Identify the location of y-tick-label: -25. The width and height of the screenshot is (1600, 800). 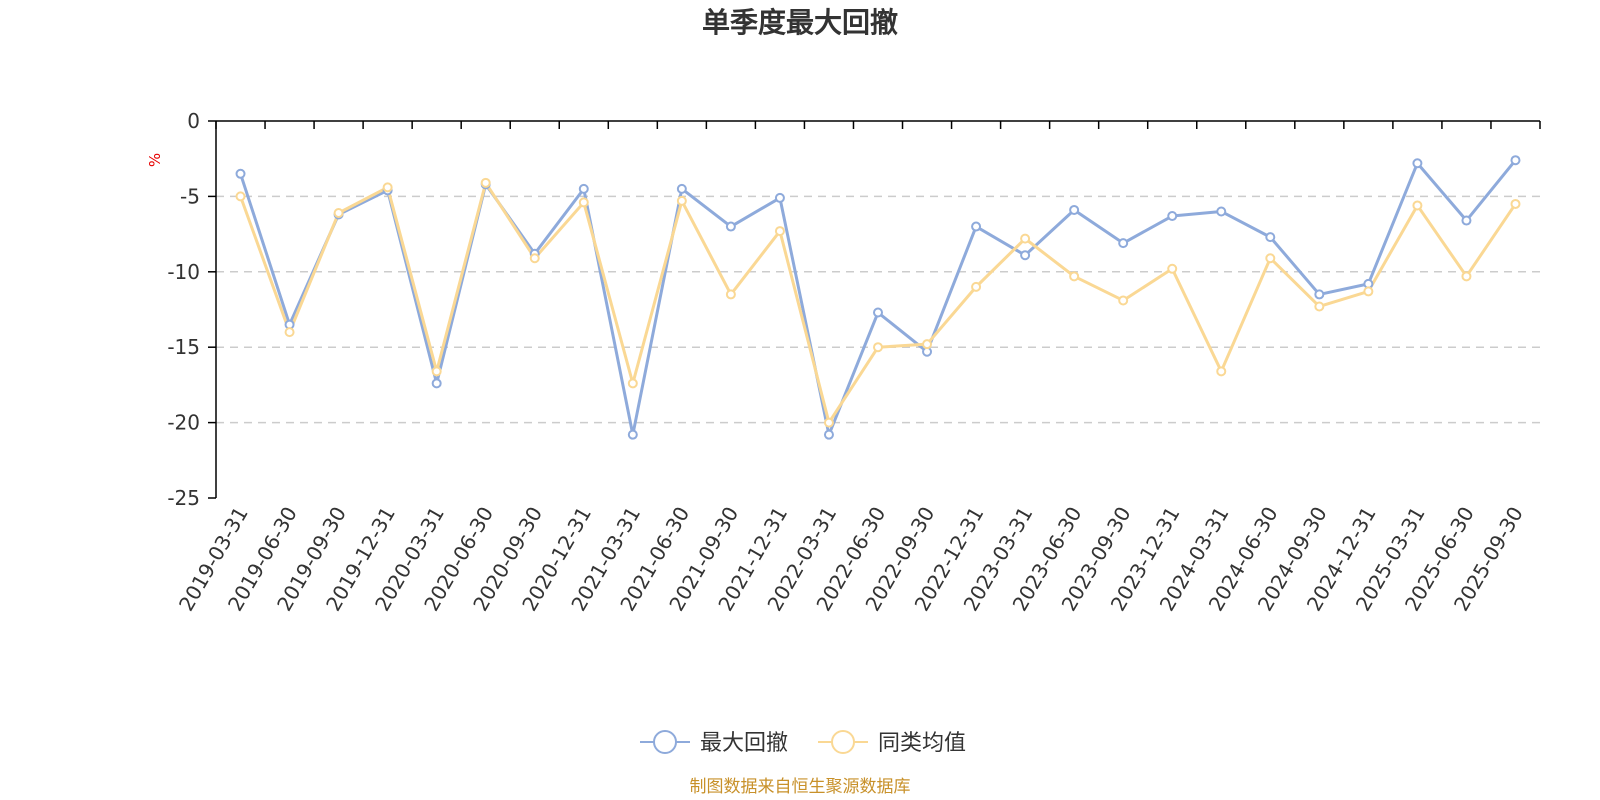
(183, 498).